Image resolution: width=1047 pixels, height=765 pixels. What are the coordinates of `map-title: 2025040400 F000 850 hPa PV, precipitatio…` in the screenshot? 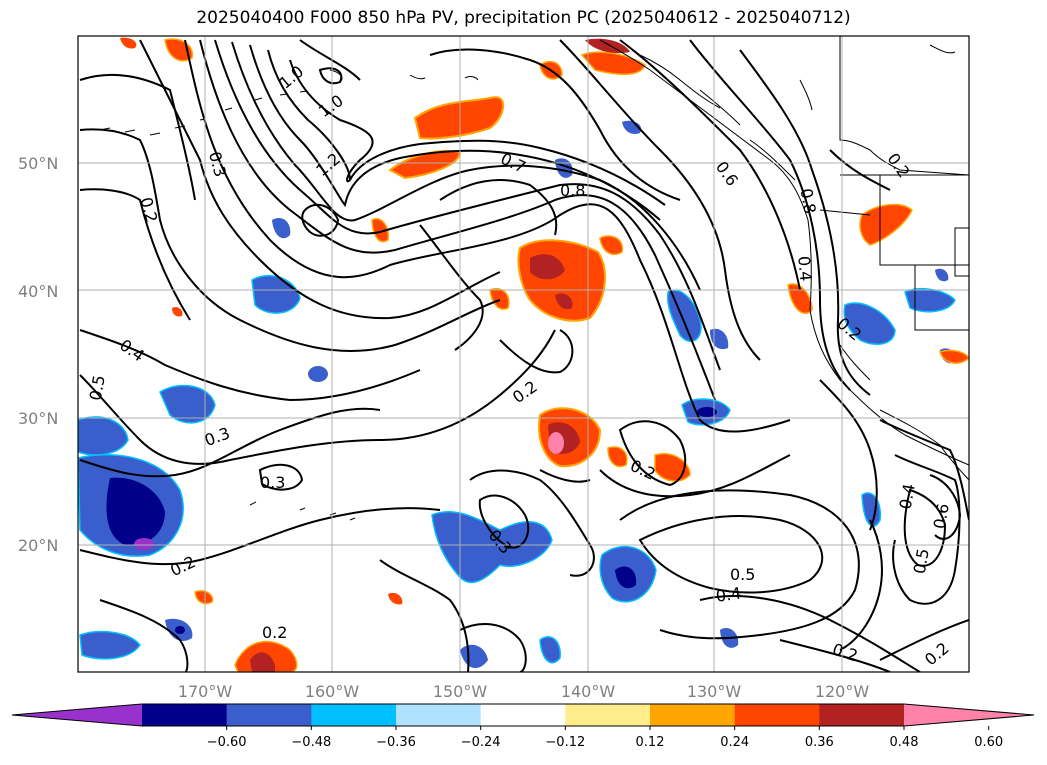 It's located at (523, 18).